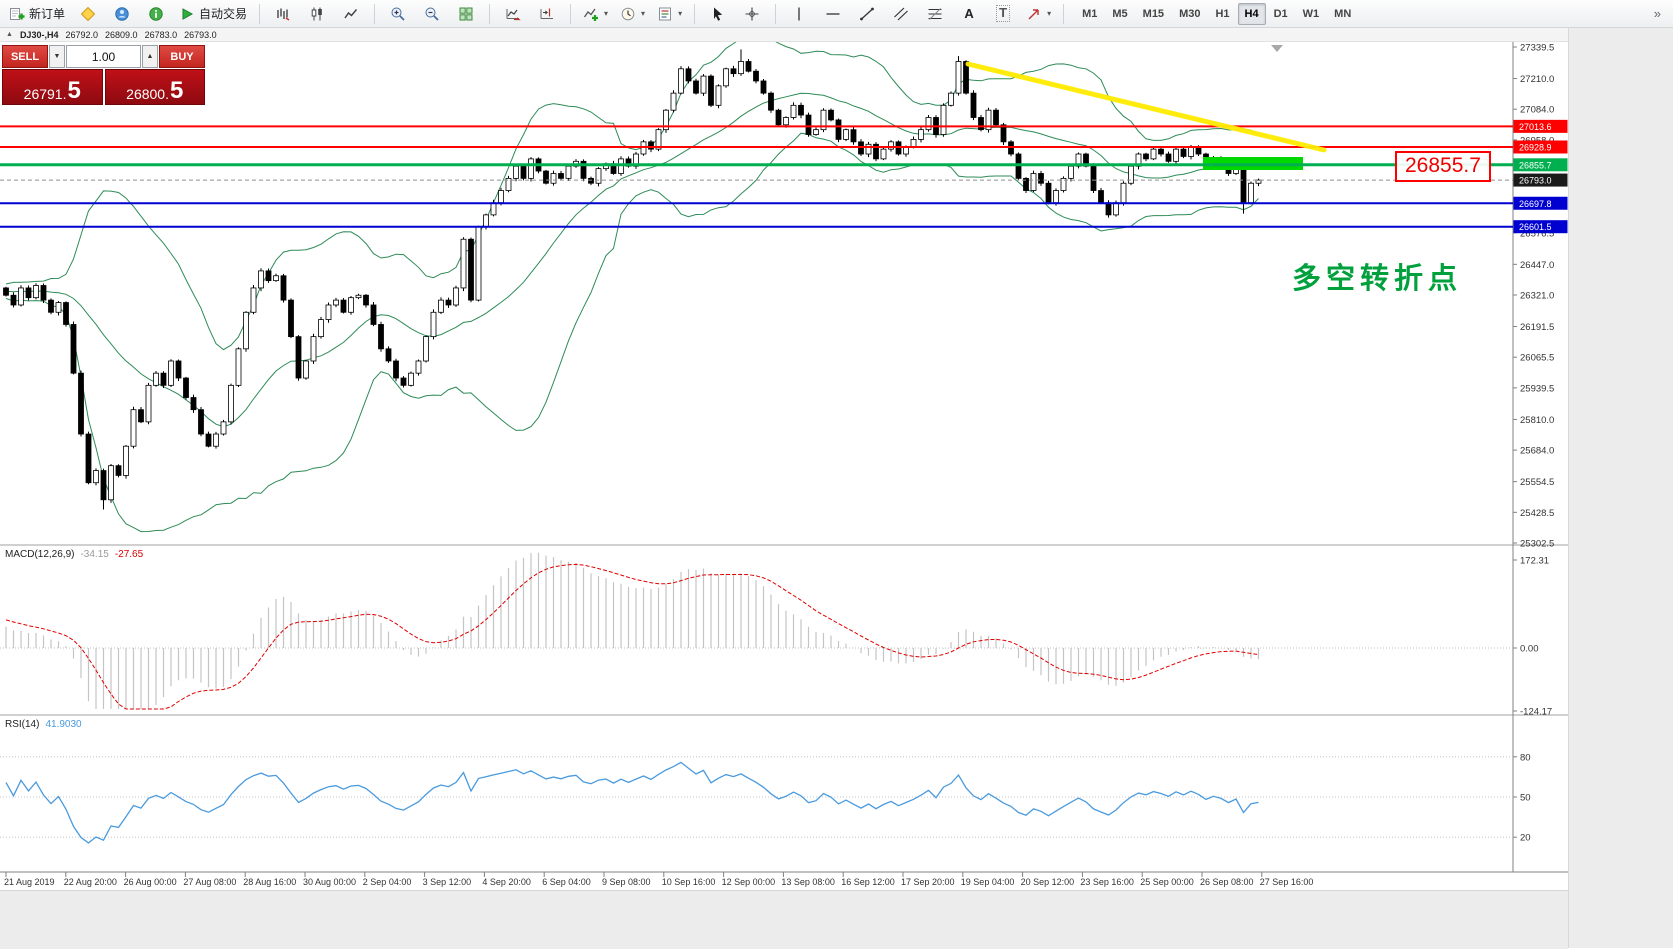 Image resolution: width=1673 pixels, height=949 pixels. Describe the element at coordinates (213, 14) in the screenshot. I see `autotrading-button: 自动交易` at that location.